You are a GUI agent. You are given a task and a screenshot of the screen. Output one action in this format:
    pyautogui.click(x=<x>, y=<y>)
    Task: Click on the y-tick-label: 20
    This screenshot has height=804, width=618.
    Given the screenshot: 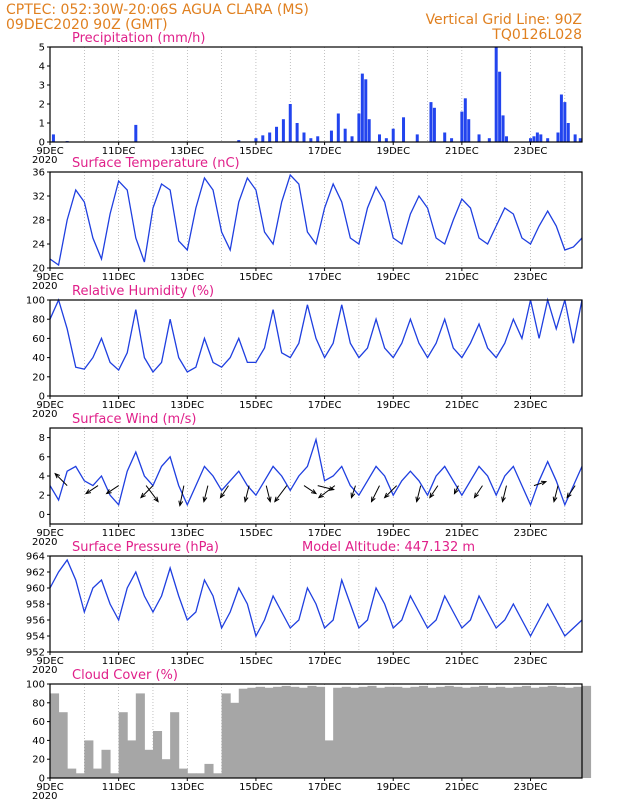 What is the action you would take?
    pyautogui.click(x=38, y=377)
    